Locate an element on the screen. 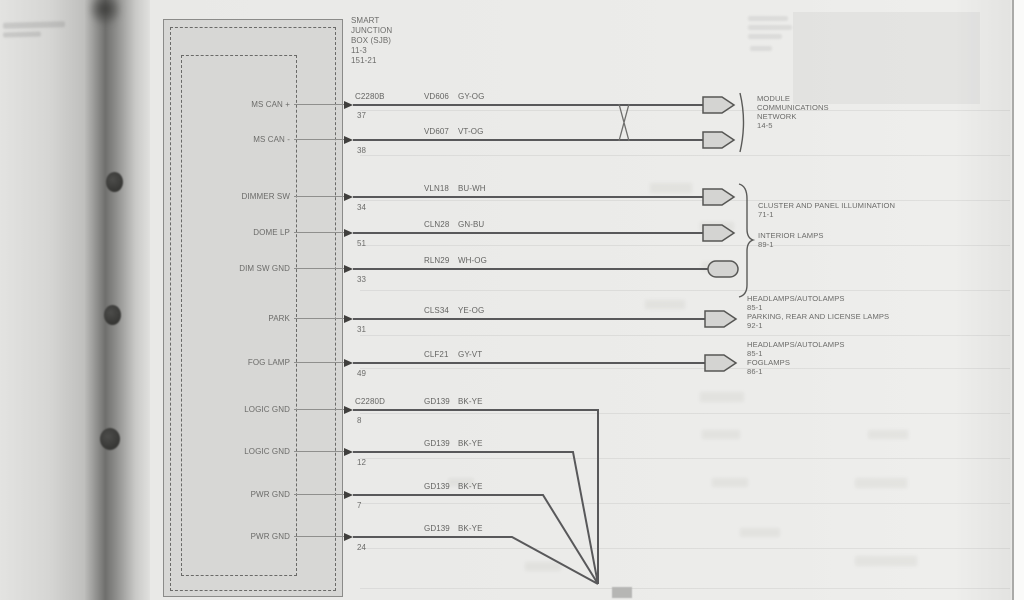  offpage-connector-capsule is located at coordinates (723, 269).